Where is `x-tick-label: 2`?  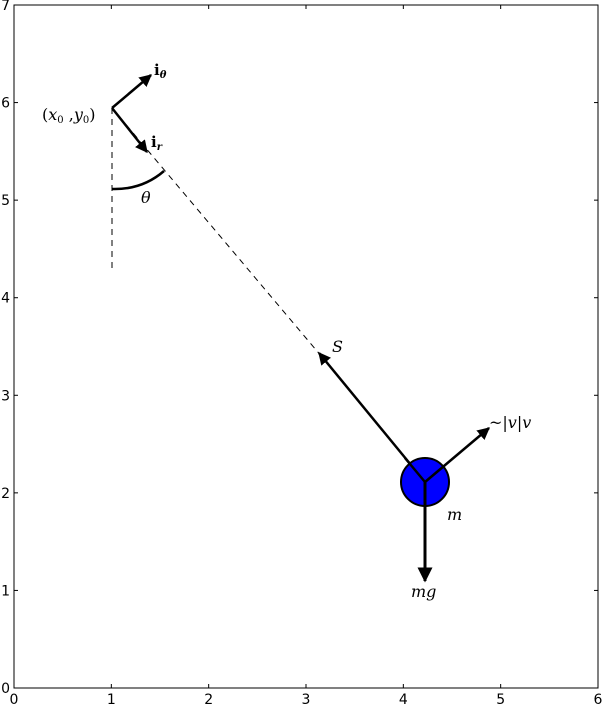 x-tick-label: 2 is located at coordinates (208, 699).